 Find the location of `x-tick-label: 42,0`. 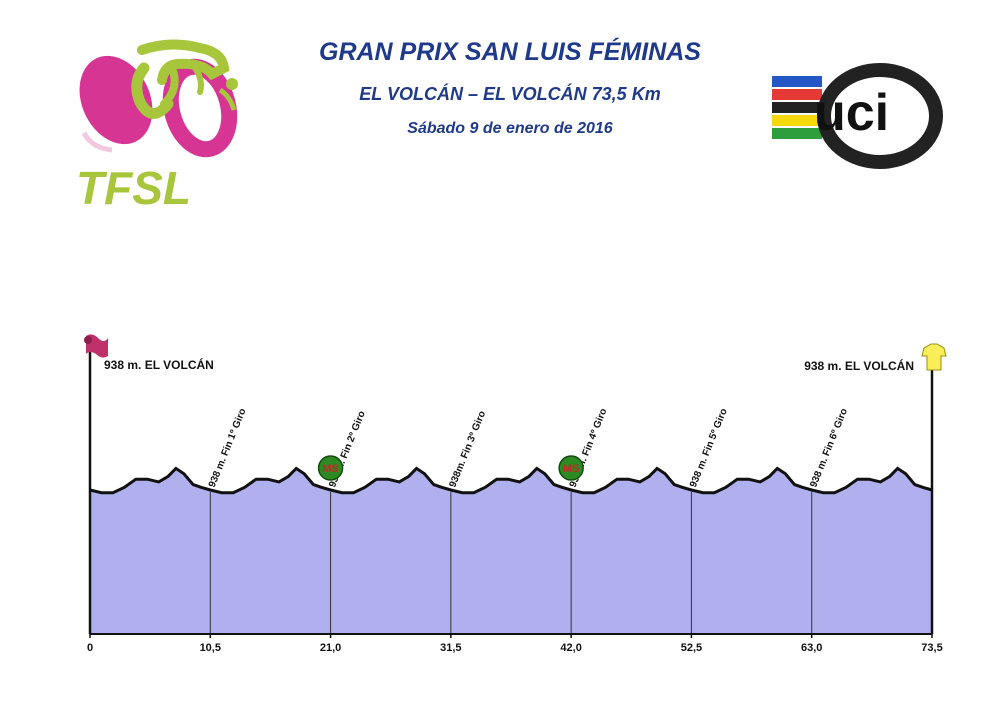

x-tick-label: 42,0 is located at coordinates (570, 648).